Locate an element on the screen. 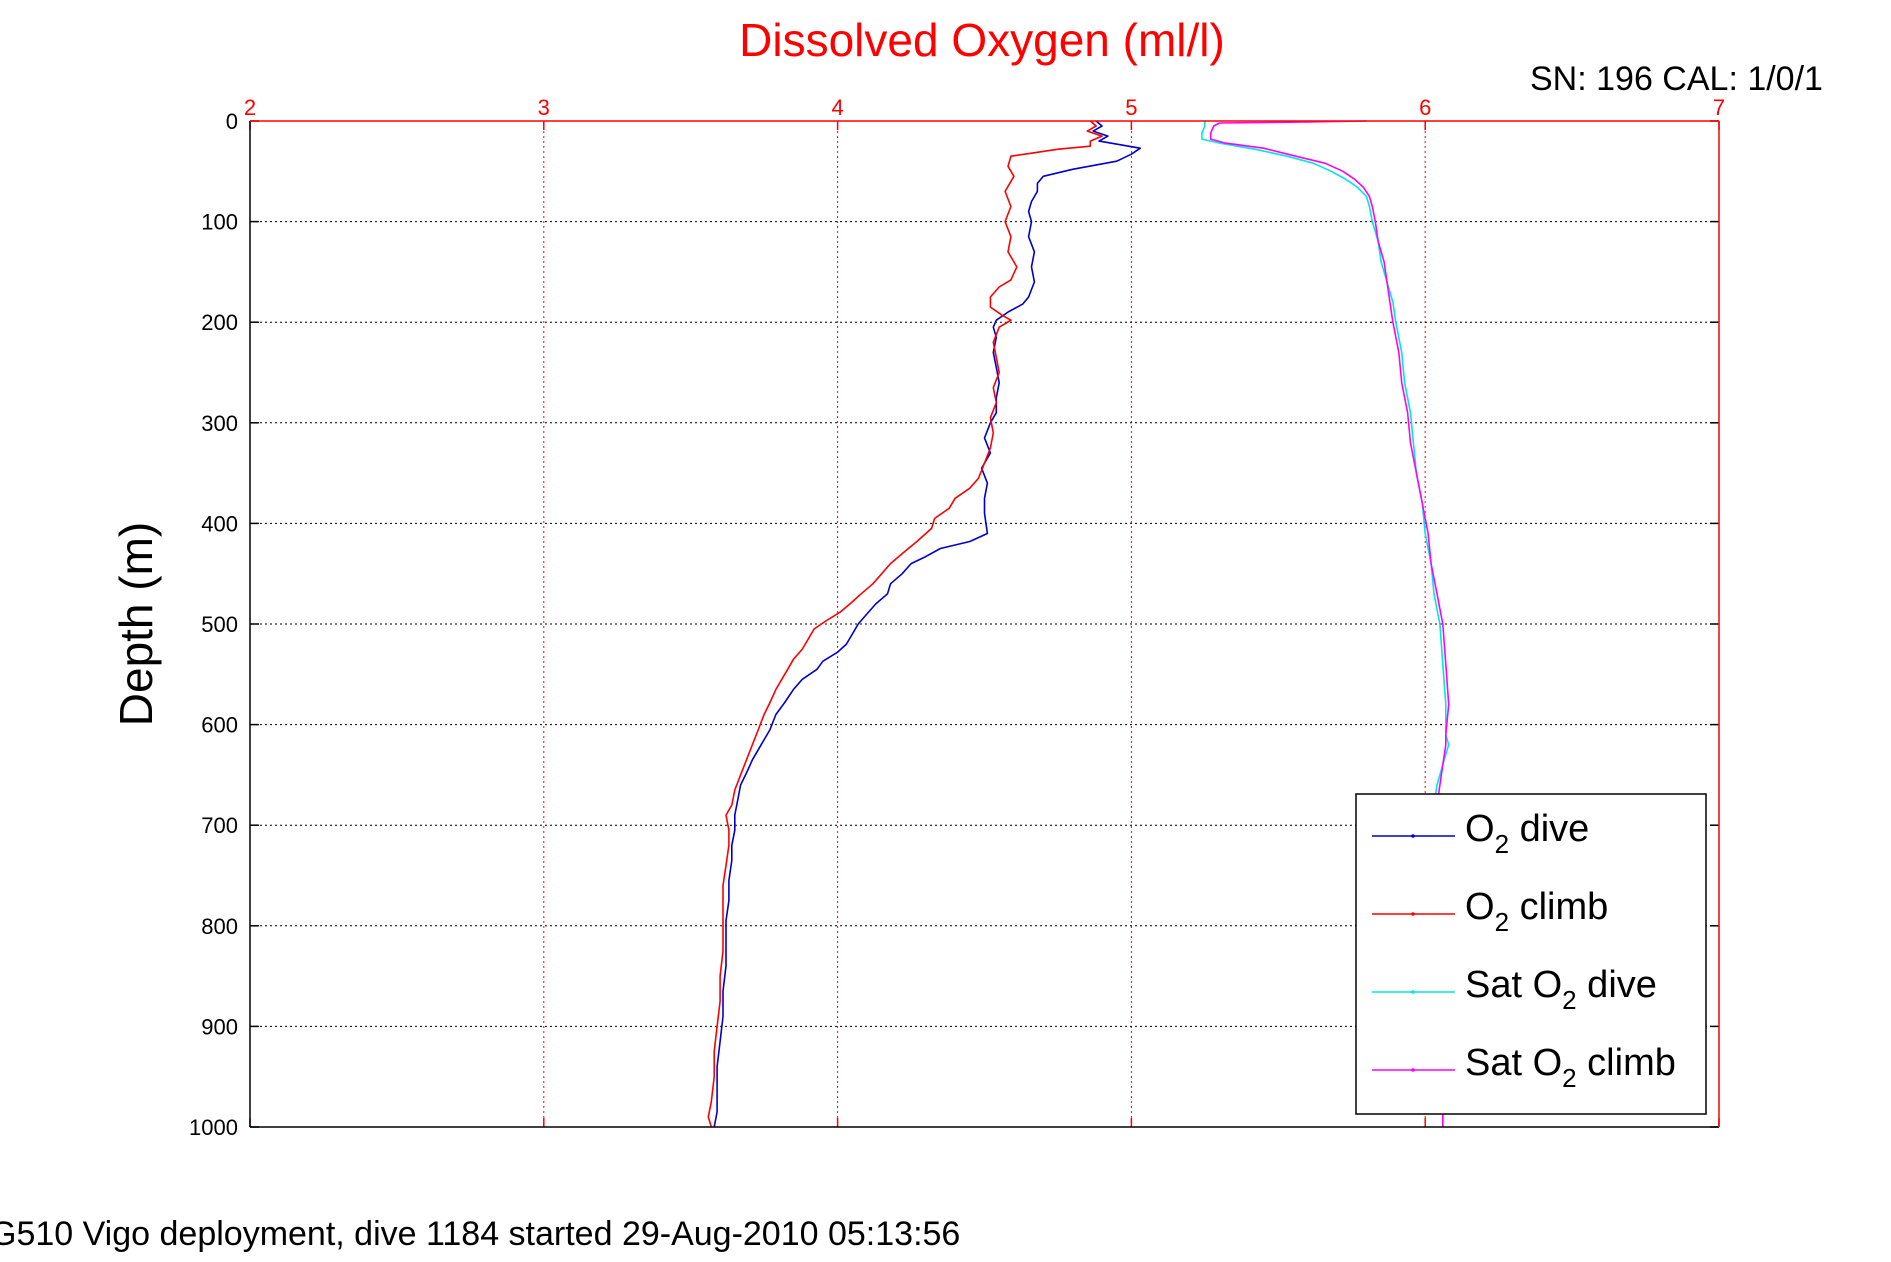  legend: O2 dive O2 climb Sat O2 dive Sat O2 climb is located at coordinates (1531, 954).